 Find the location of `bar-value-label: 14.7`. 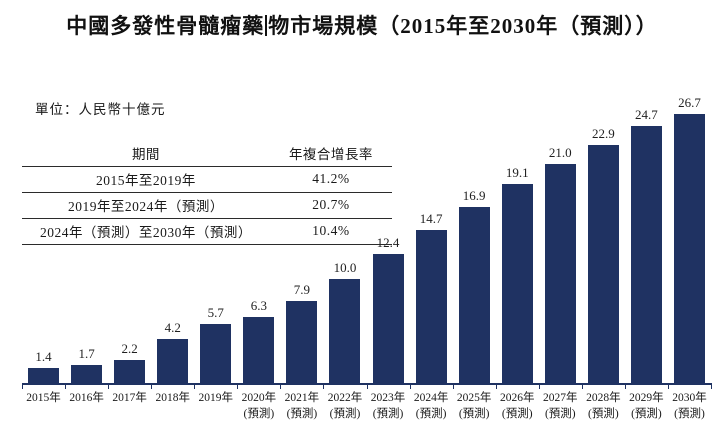

bar-value-label: 14.7 is located at coordinates (431, 218).